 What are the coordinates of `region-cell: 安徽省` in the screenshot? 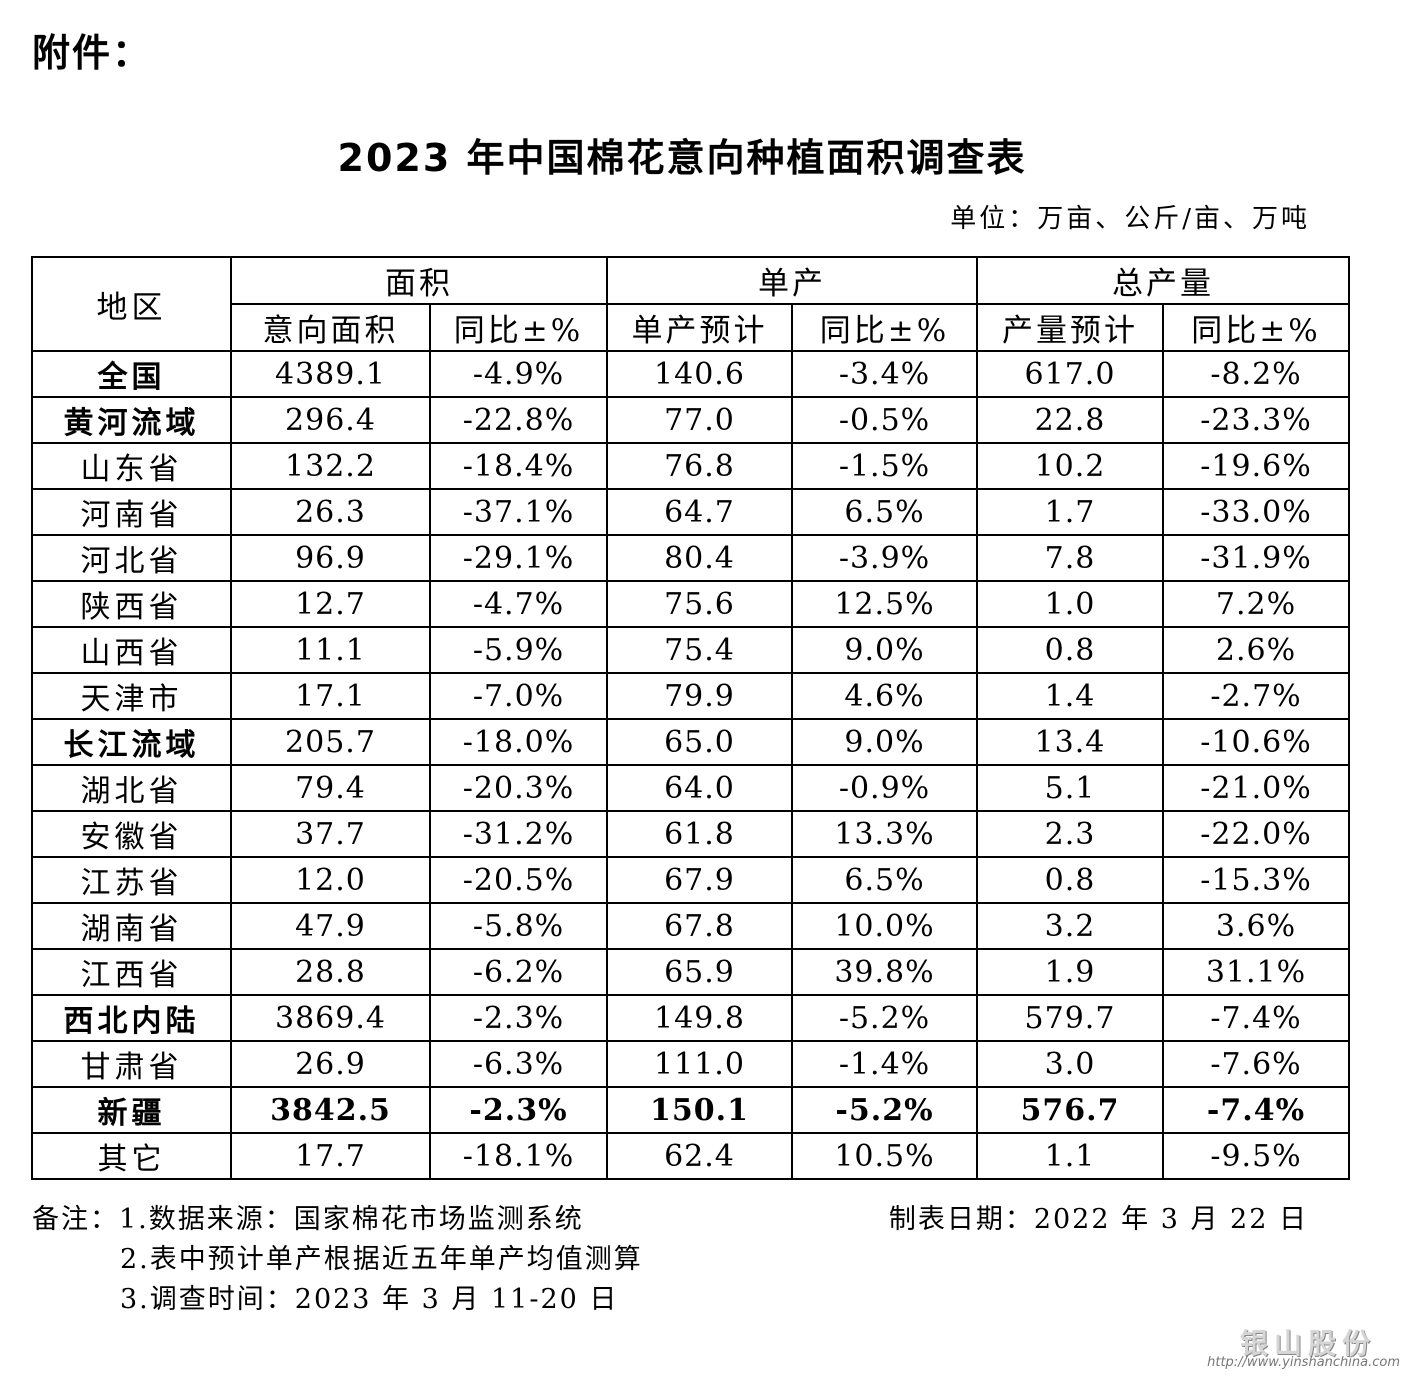 It's located at (131, 834).